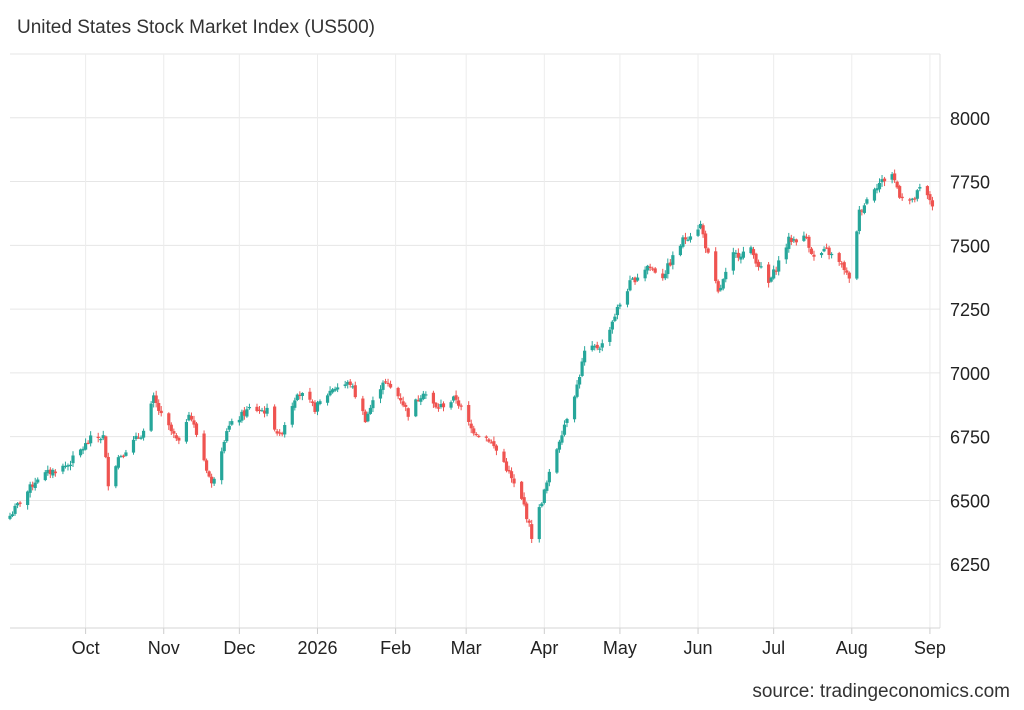 This screenshot has width=1024, height=710. Describe the element at coordinates (544, 648) in the screenshot. I see `x-tick-label: Apr` at that location.